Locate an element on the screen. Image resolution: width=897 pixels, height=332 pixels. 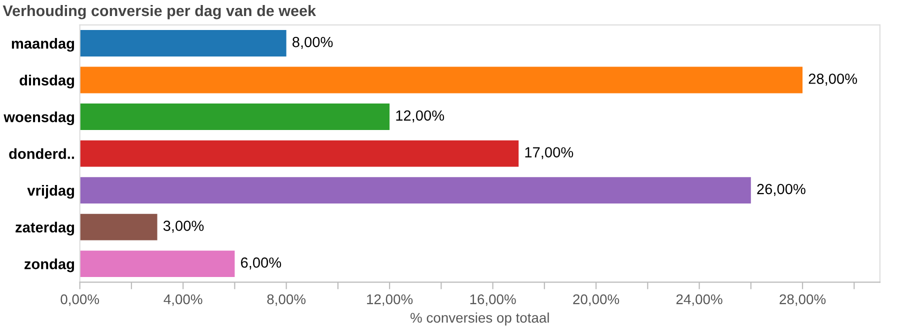
y-tick-label: vrijdag is located at coordinates (50, 192).